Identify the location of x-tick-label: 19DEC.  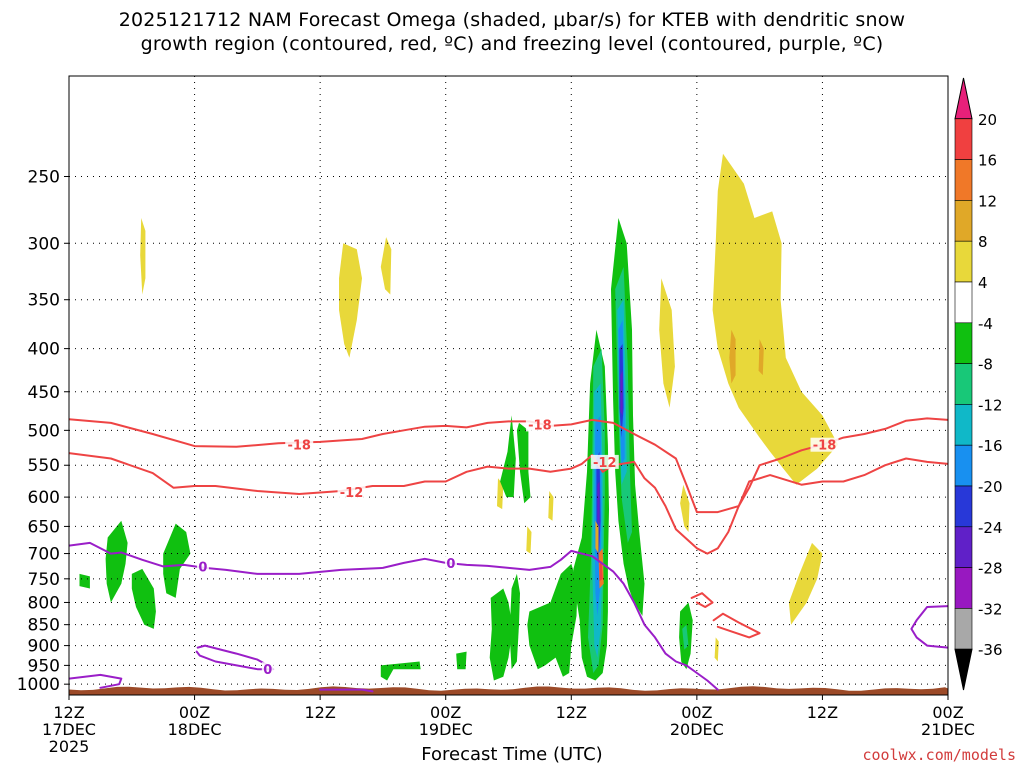
(446, 729).